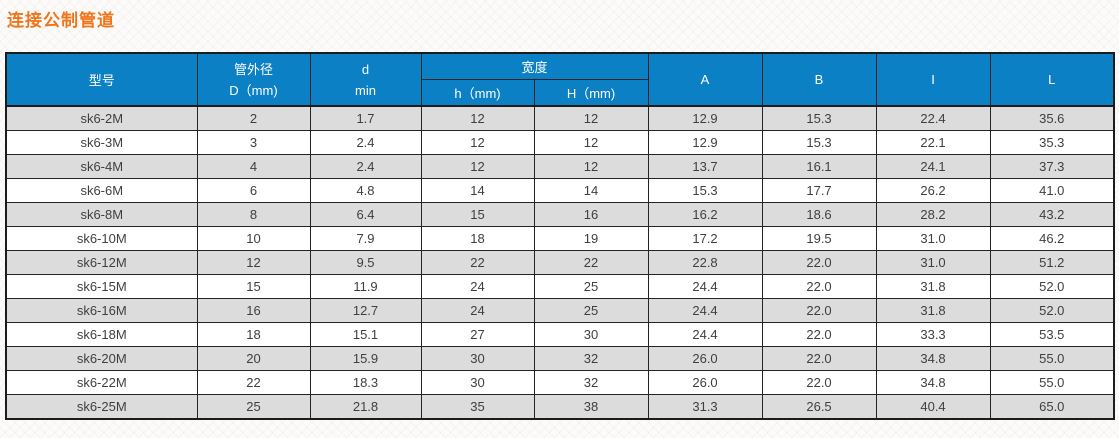  Describe the element at coordinates (1052, 407) in the screenshot. I see `value-cell: 65.0` at that location.